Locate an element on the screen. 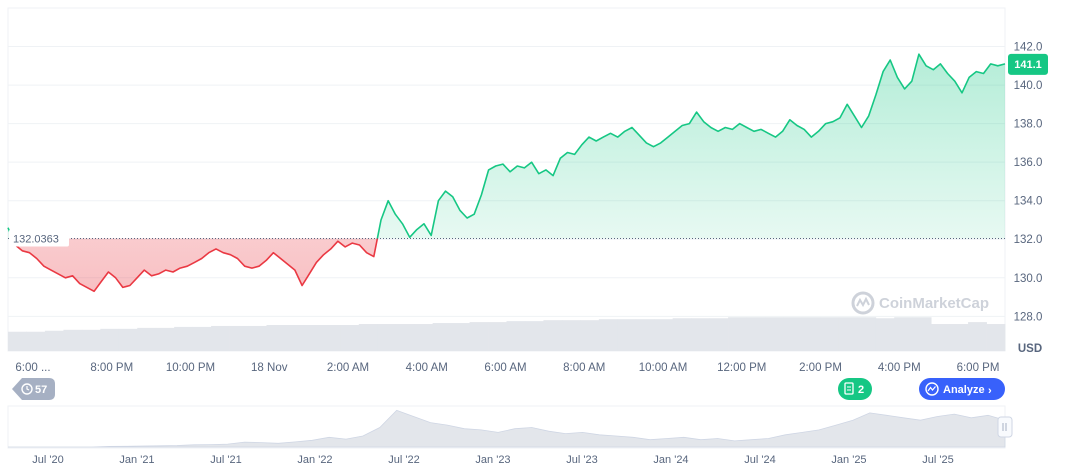 Image resolution: width=1072 pixels, height=470 pixels. currency-label: USD is located at coordinates (1030, 349).